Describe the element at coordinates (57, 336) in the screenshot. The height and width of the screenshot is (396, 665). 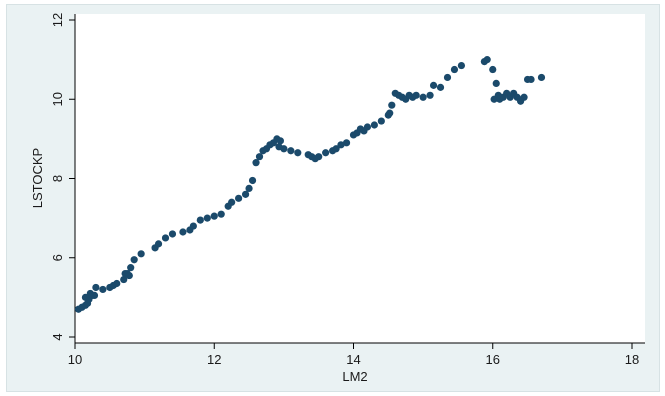
I see `y-tick-label: 4` at that location.